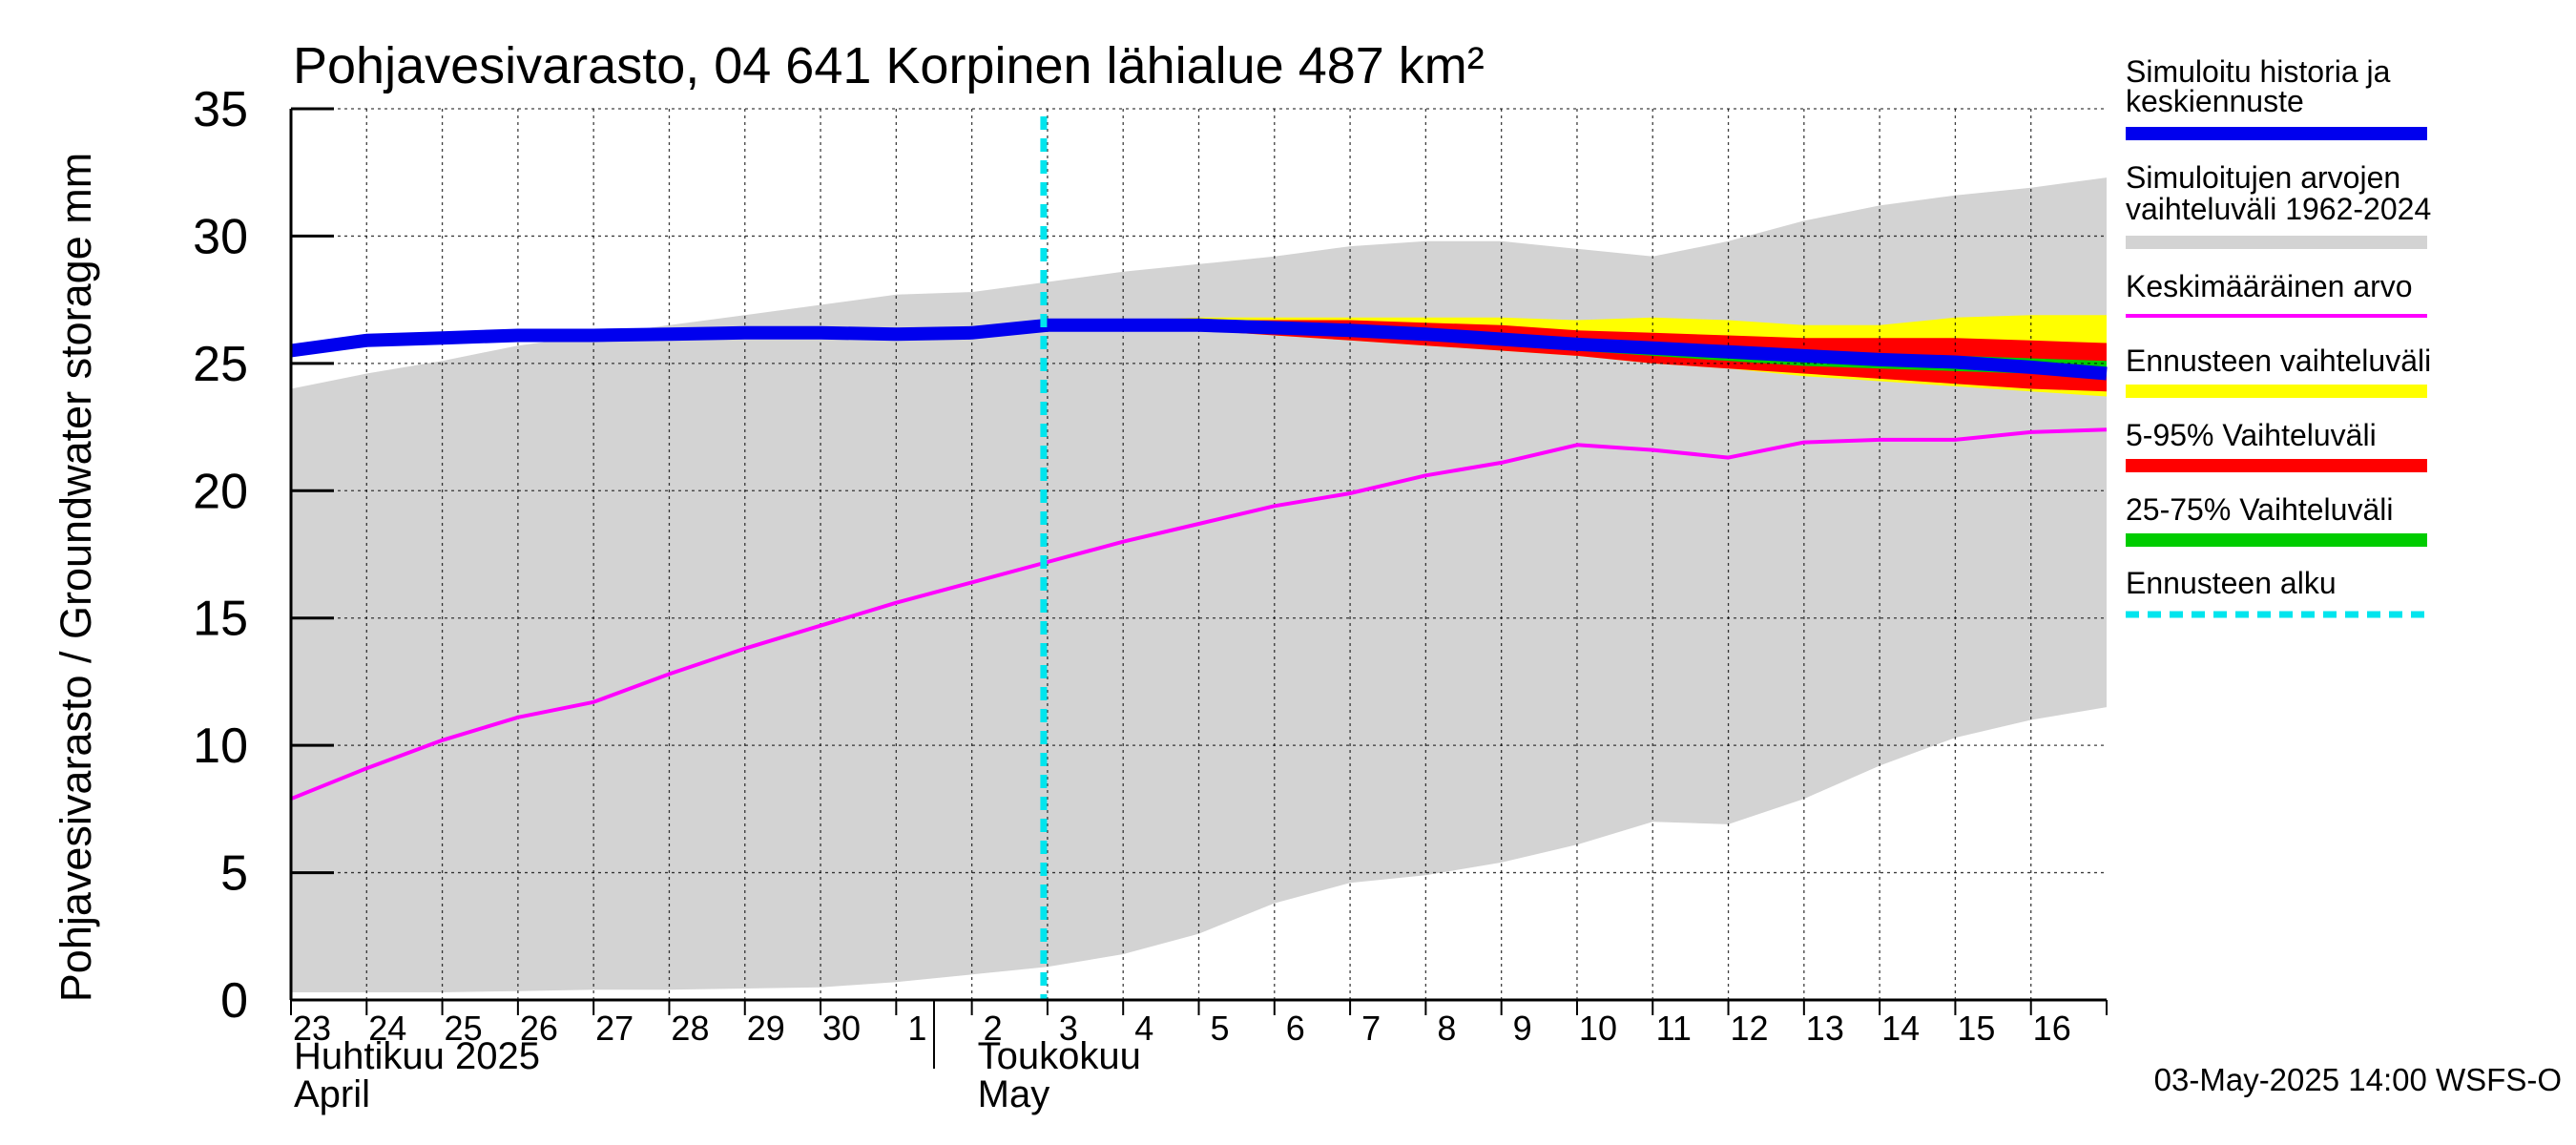 The image size is (2576, 1145). I want to click on month-label: Huhtikuu 2025, so click(417, 1056).